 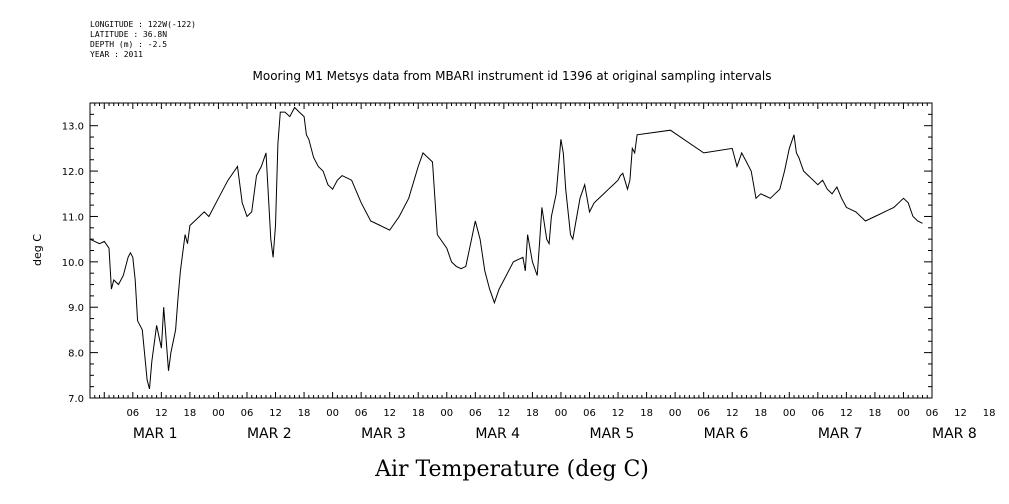 What do you see at coordinates (76, 354) in the screenshot?
I see `y-tick-label: 8.0` at bounding box center [76, 354].